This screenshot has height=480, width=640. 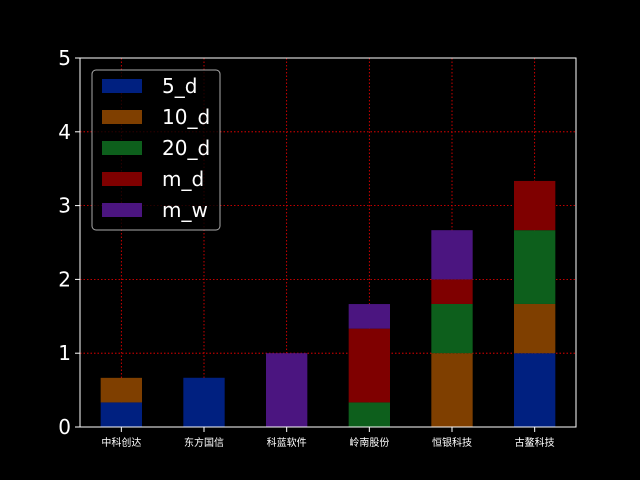 I want to click on legend-label-m_d: m_d, so click(x=183, y=179).